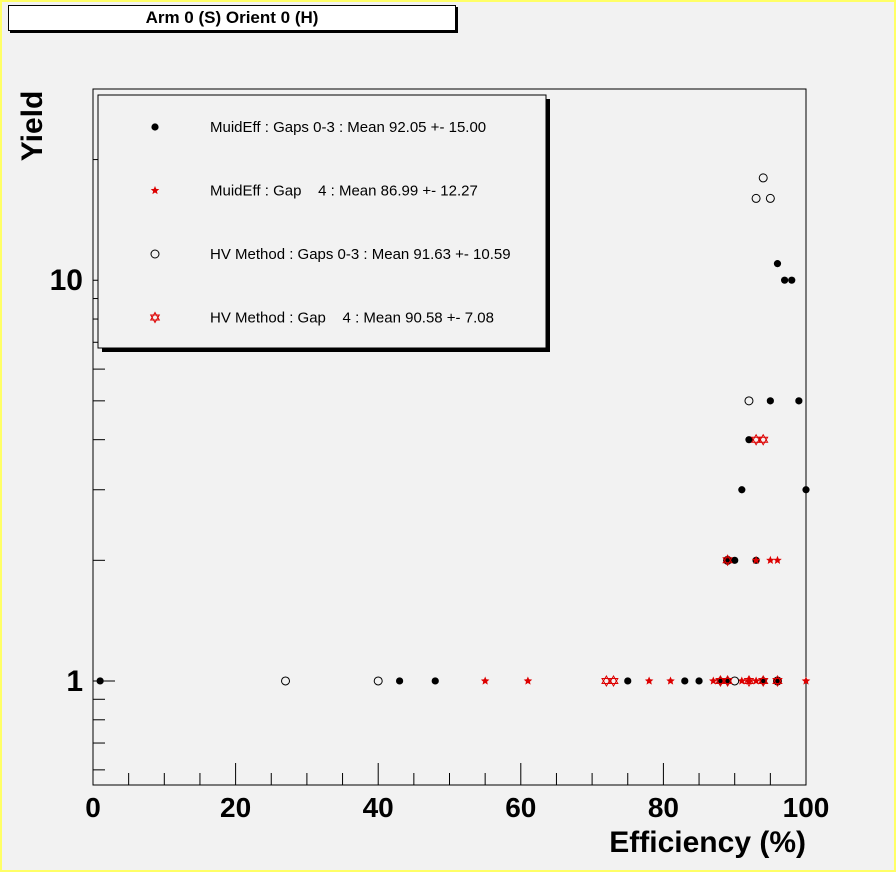 This screenshot has height=872, width=896. I want to click on legend-box, so click(322, 221).